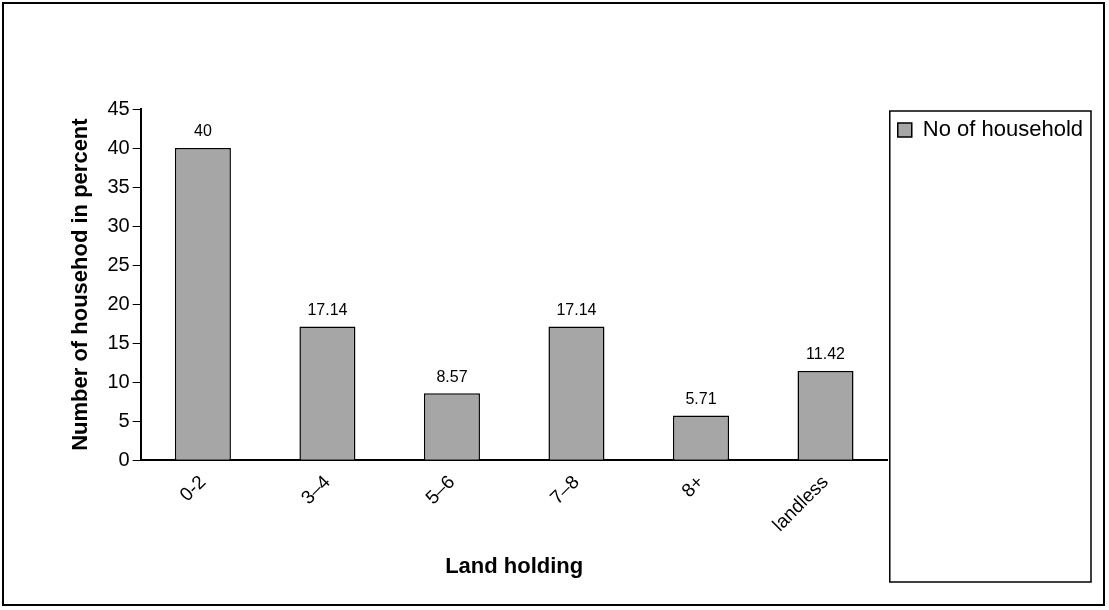 The width and height of the screenshot is (1109, 610). What do you see at coordinates (118, 224) in the screenshot?
I see `y-tick-label: 30` at bounding box center [118, 224].